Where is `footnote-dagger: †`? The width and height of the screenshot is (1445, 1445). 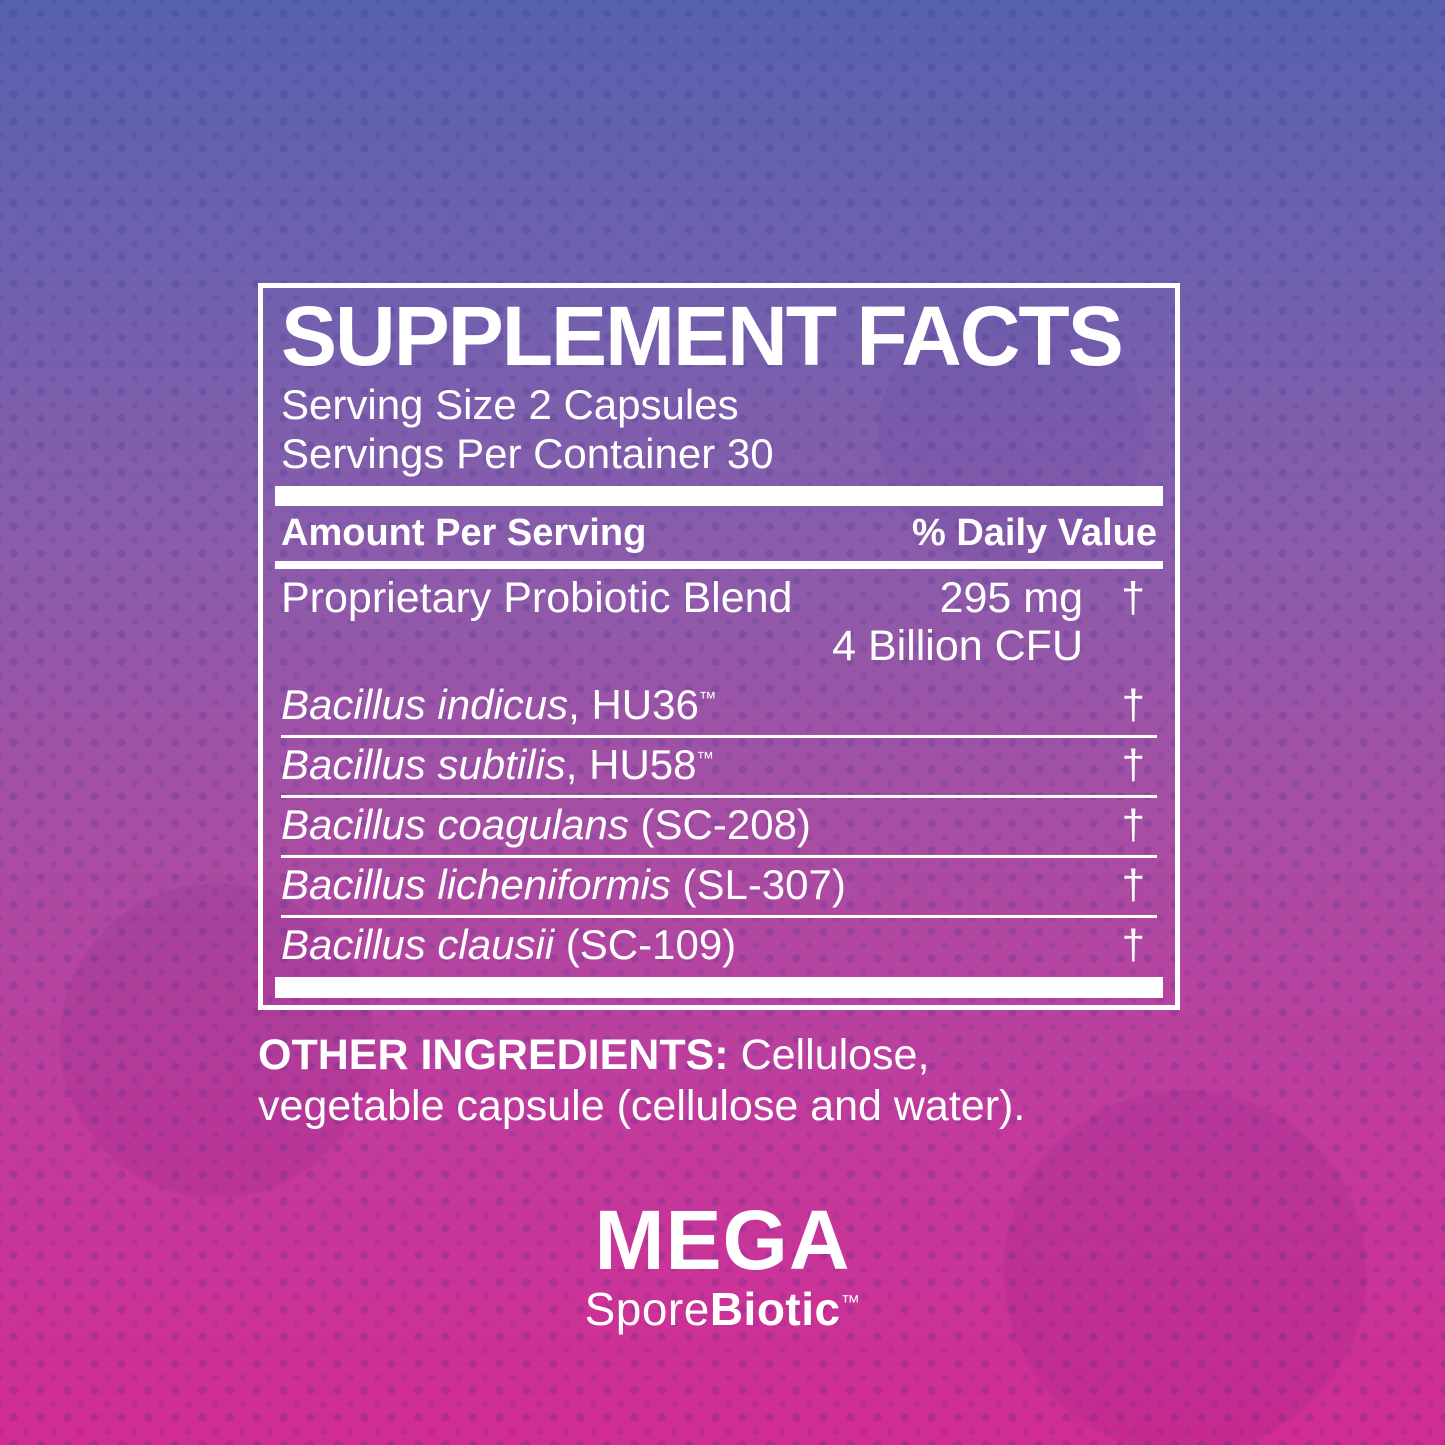
footnote-dagger: † is located at coordinates (300, 1007).